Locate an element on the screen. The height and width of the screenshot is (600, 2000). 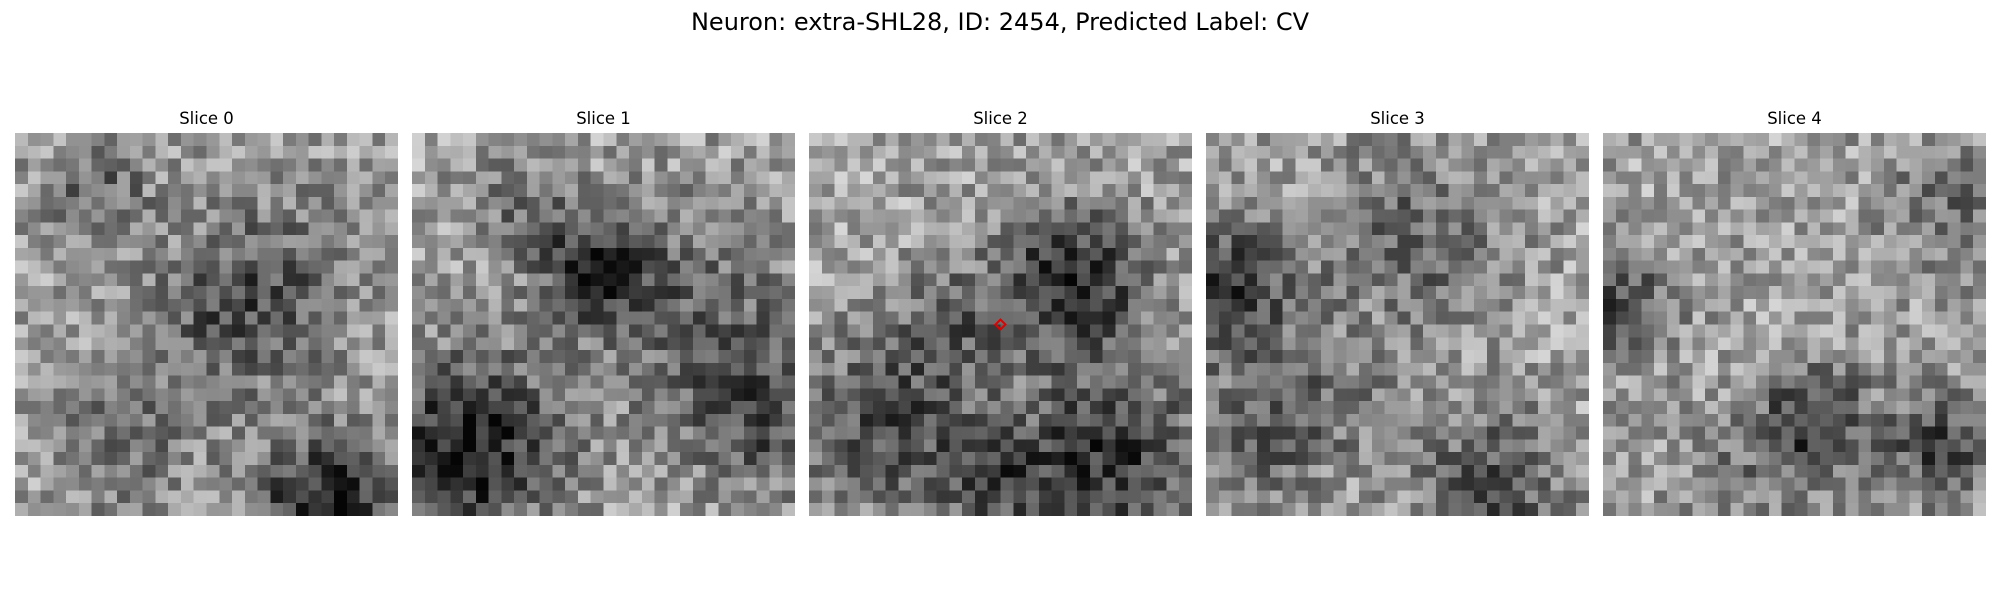
slice-title: Slice 1 is located at coordinates (603, 119).